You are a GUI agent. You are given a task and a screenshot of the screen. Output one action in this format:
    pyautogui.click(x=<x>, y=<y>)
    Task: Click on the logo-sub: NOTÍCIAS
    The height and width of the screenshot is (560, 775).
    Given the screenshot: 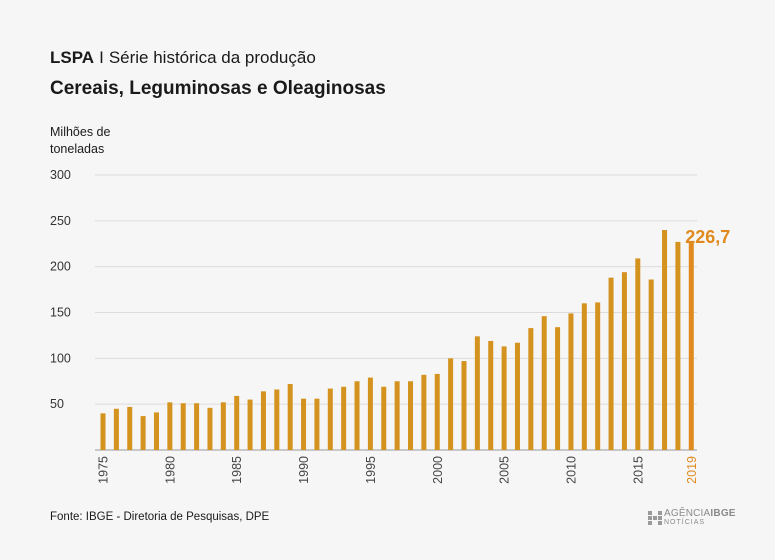 What is the action you would take?
    pyautogui.click(x=685, y=522)
    